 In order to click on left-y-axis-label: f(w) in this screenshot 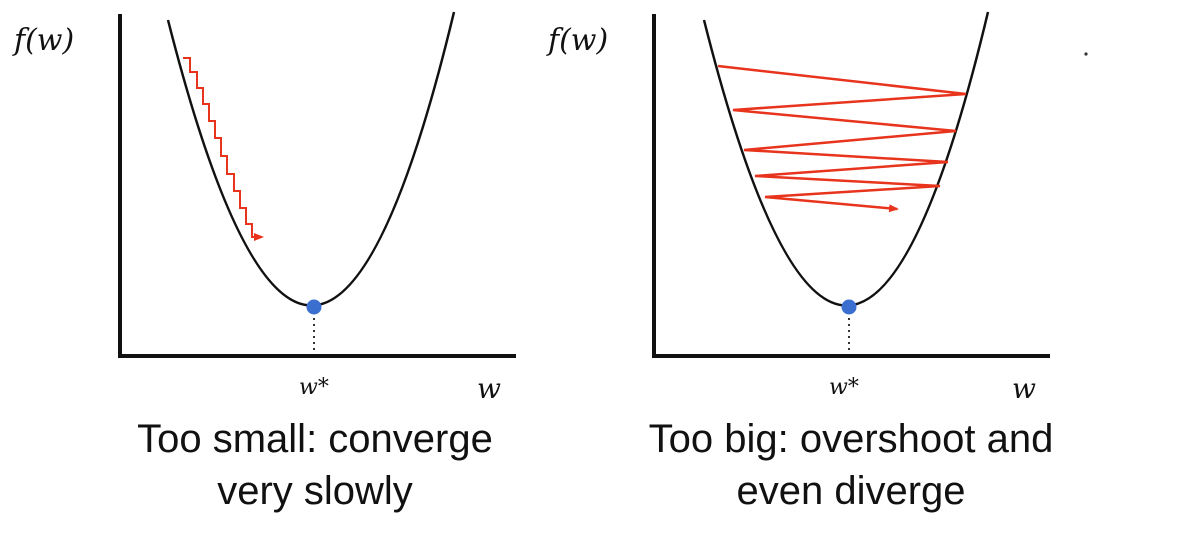, I will do `click(43, 40)`.